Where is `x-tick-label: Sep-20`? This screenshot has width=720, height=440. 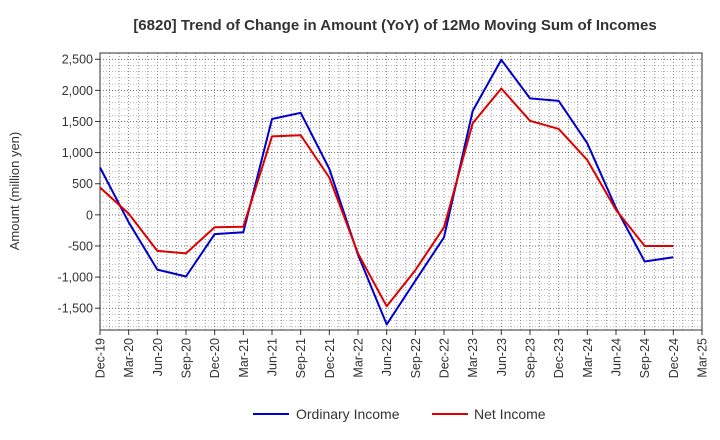 x-tick-label: Sep-20 is located at coordinates (187, 358).